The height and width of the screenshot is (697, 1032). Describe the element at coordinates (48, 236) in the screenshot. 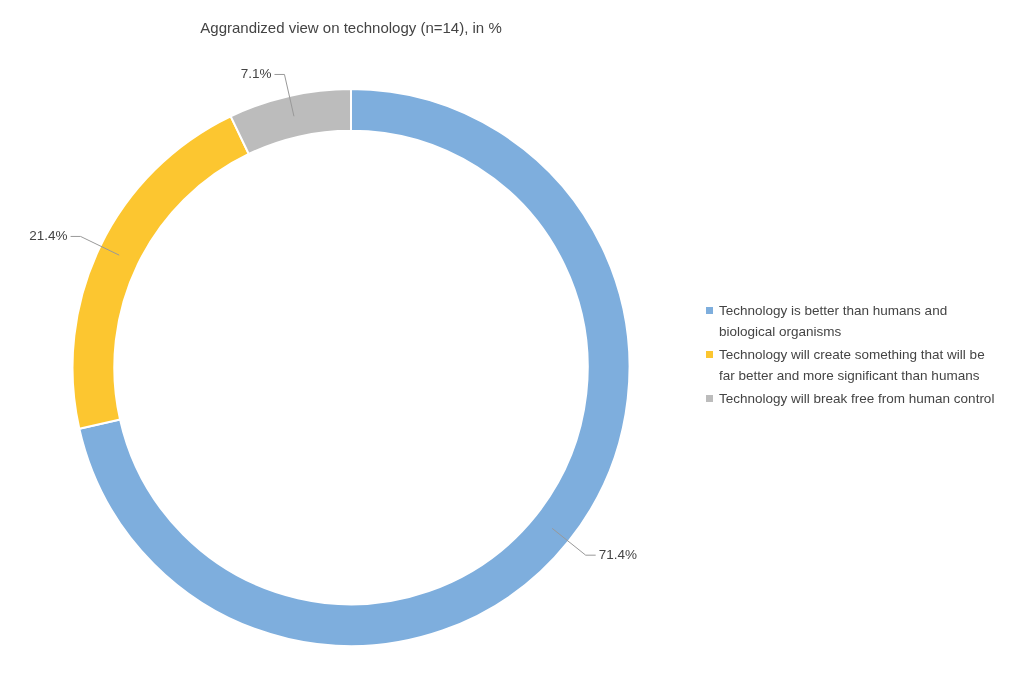

I see `data-label: 21.4%` at that location.